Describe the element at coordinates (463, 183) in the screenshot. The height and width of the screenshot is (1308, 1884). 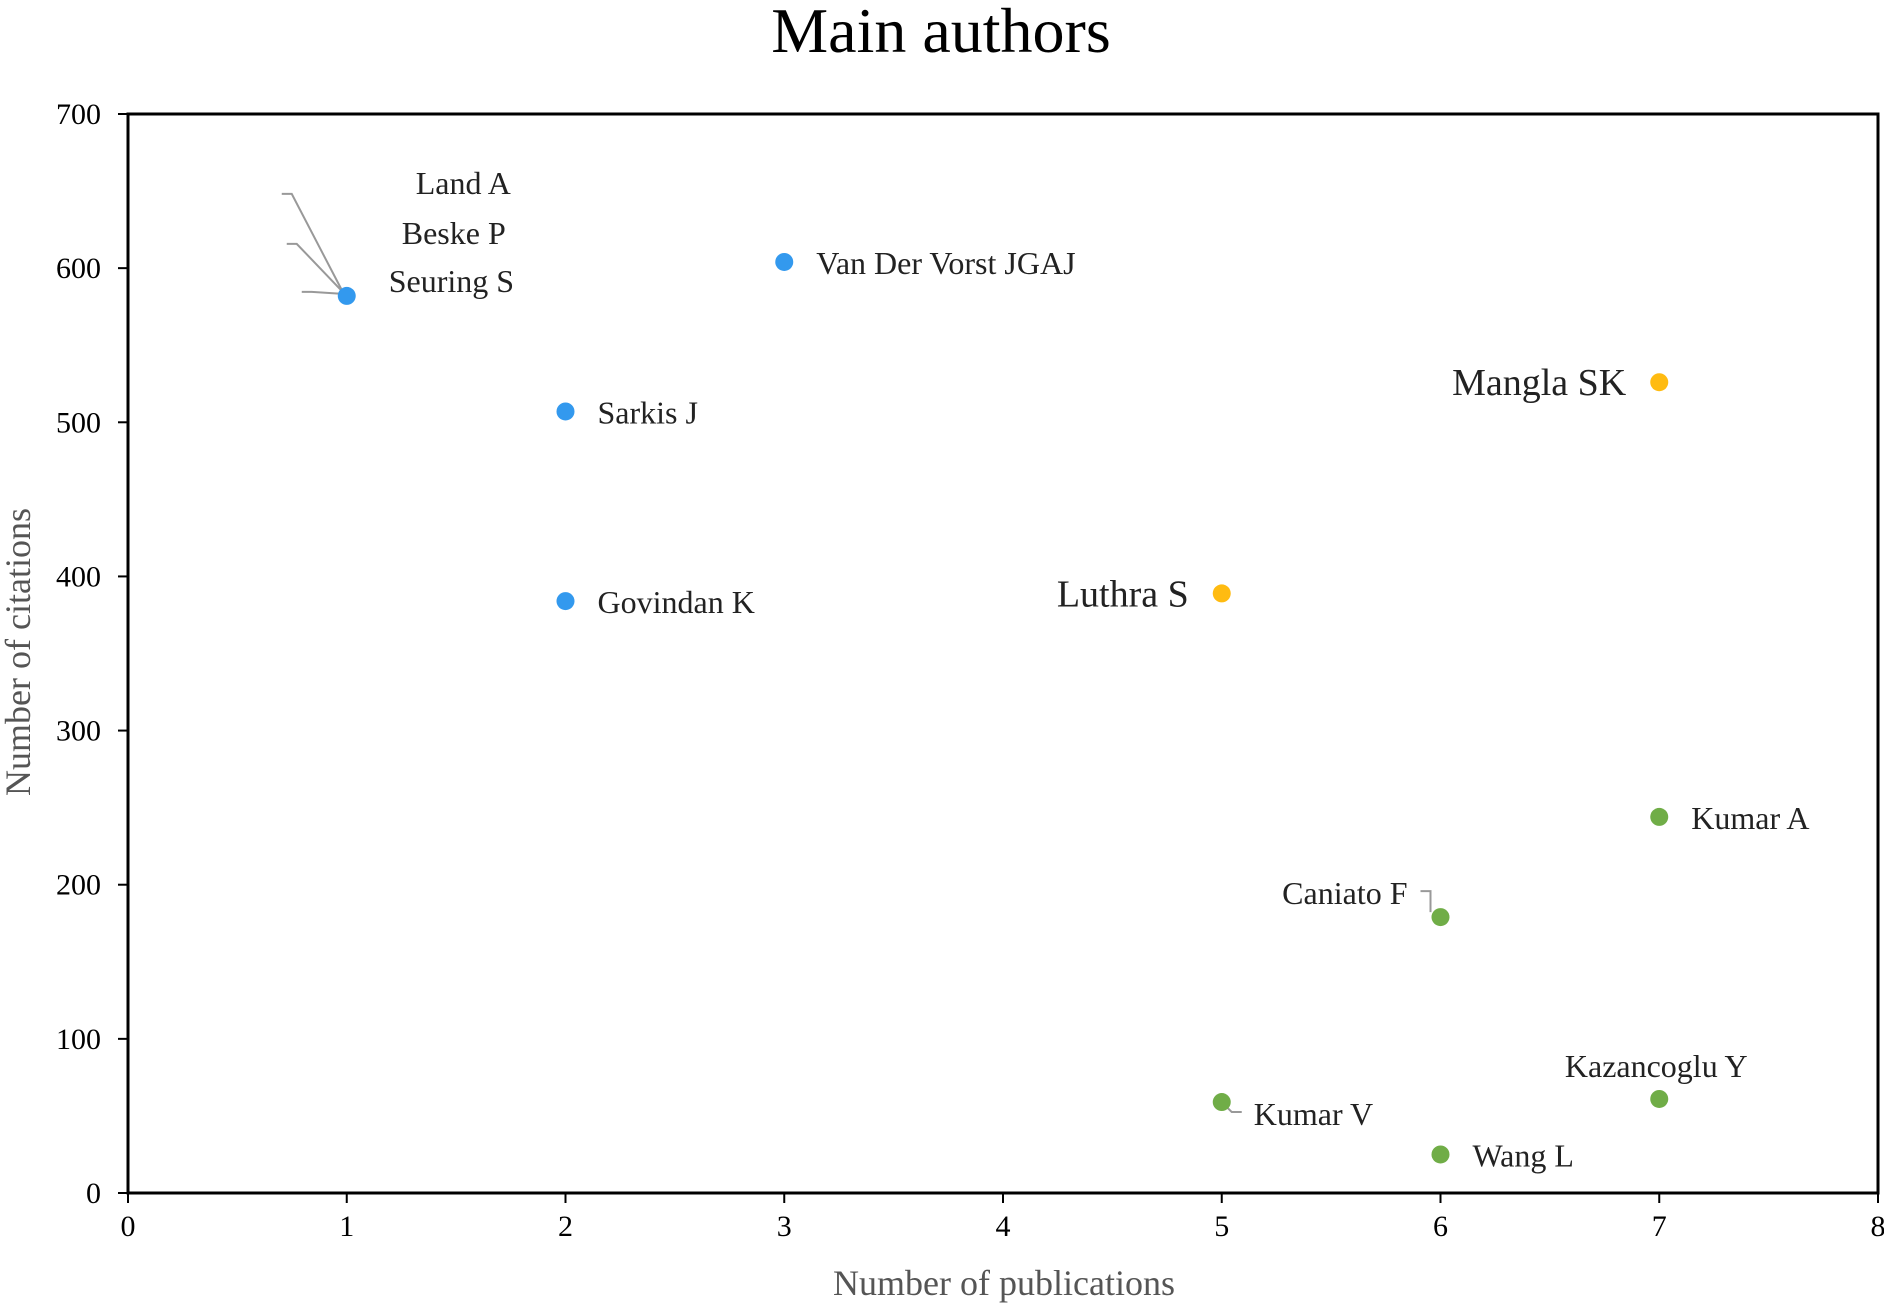
I see `point-label: Land A` at that location.